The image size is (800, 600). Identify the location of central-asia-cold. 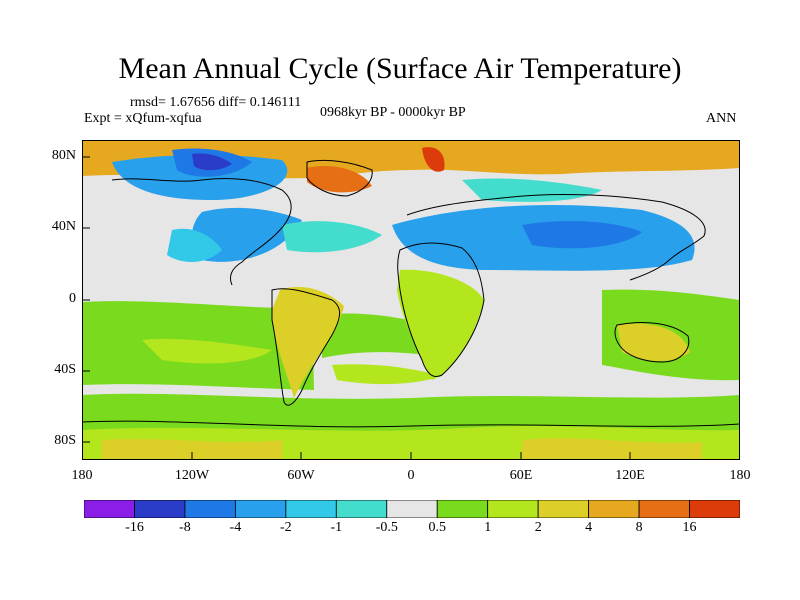
(582, 234).